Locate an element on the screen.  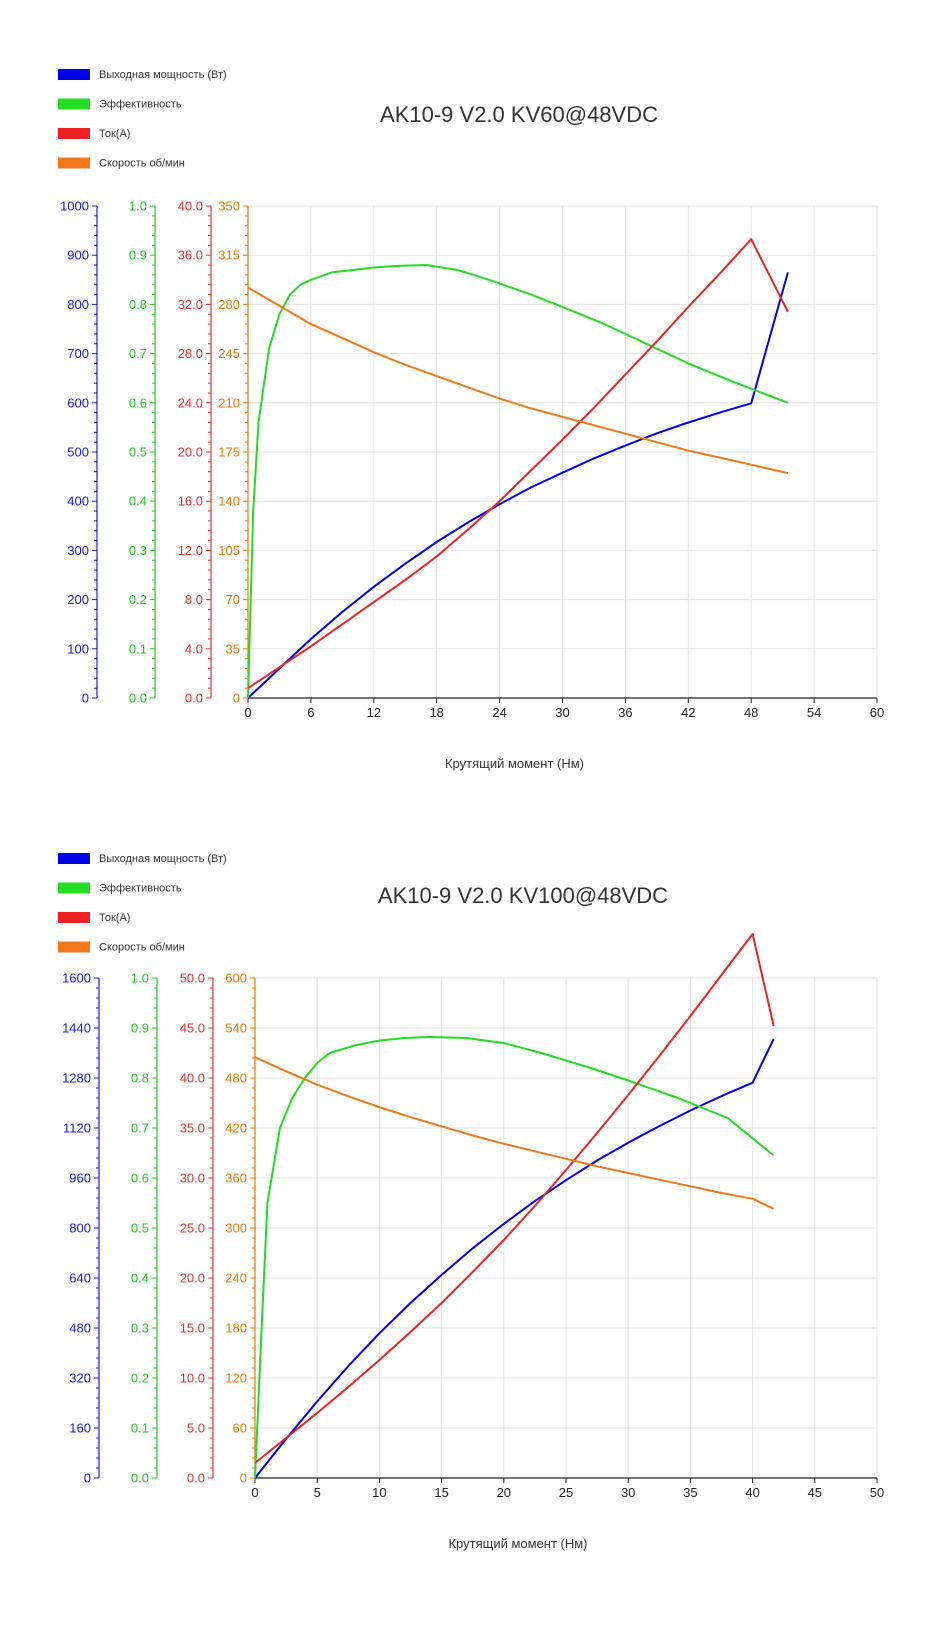
y-tick-label-speed: 240 is located at coordinates (236, 1278).